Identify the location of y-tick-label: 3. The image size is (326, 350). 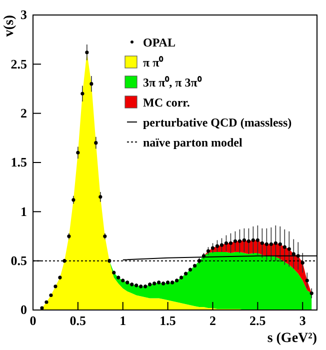
(24, 14).